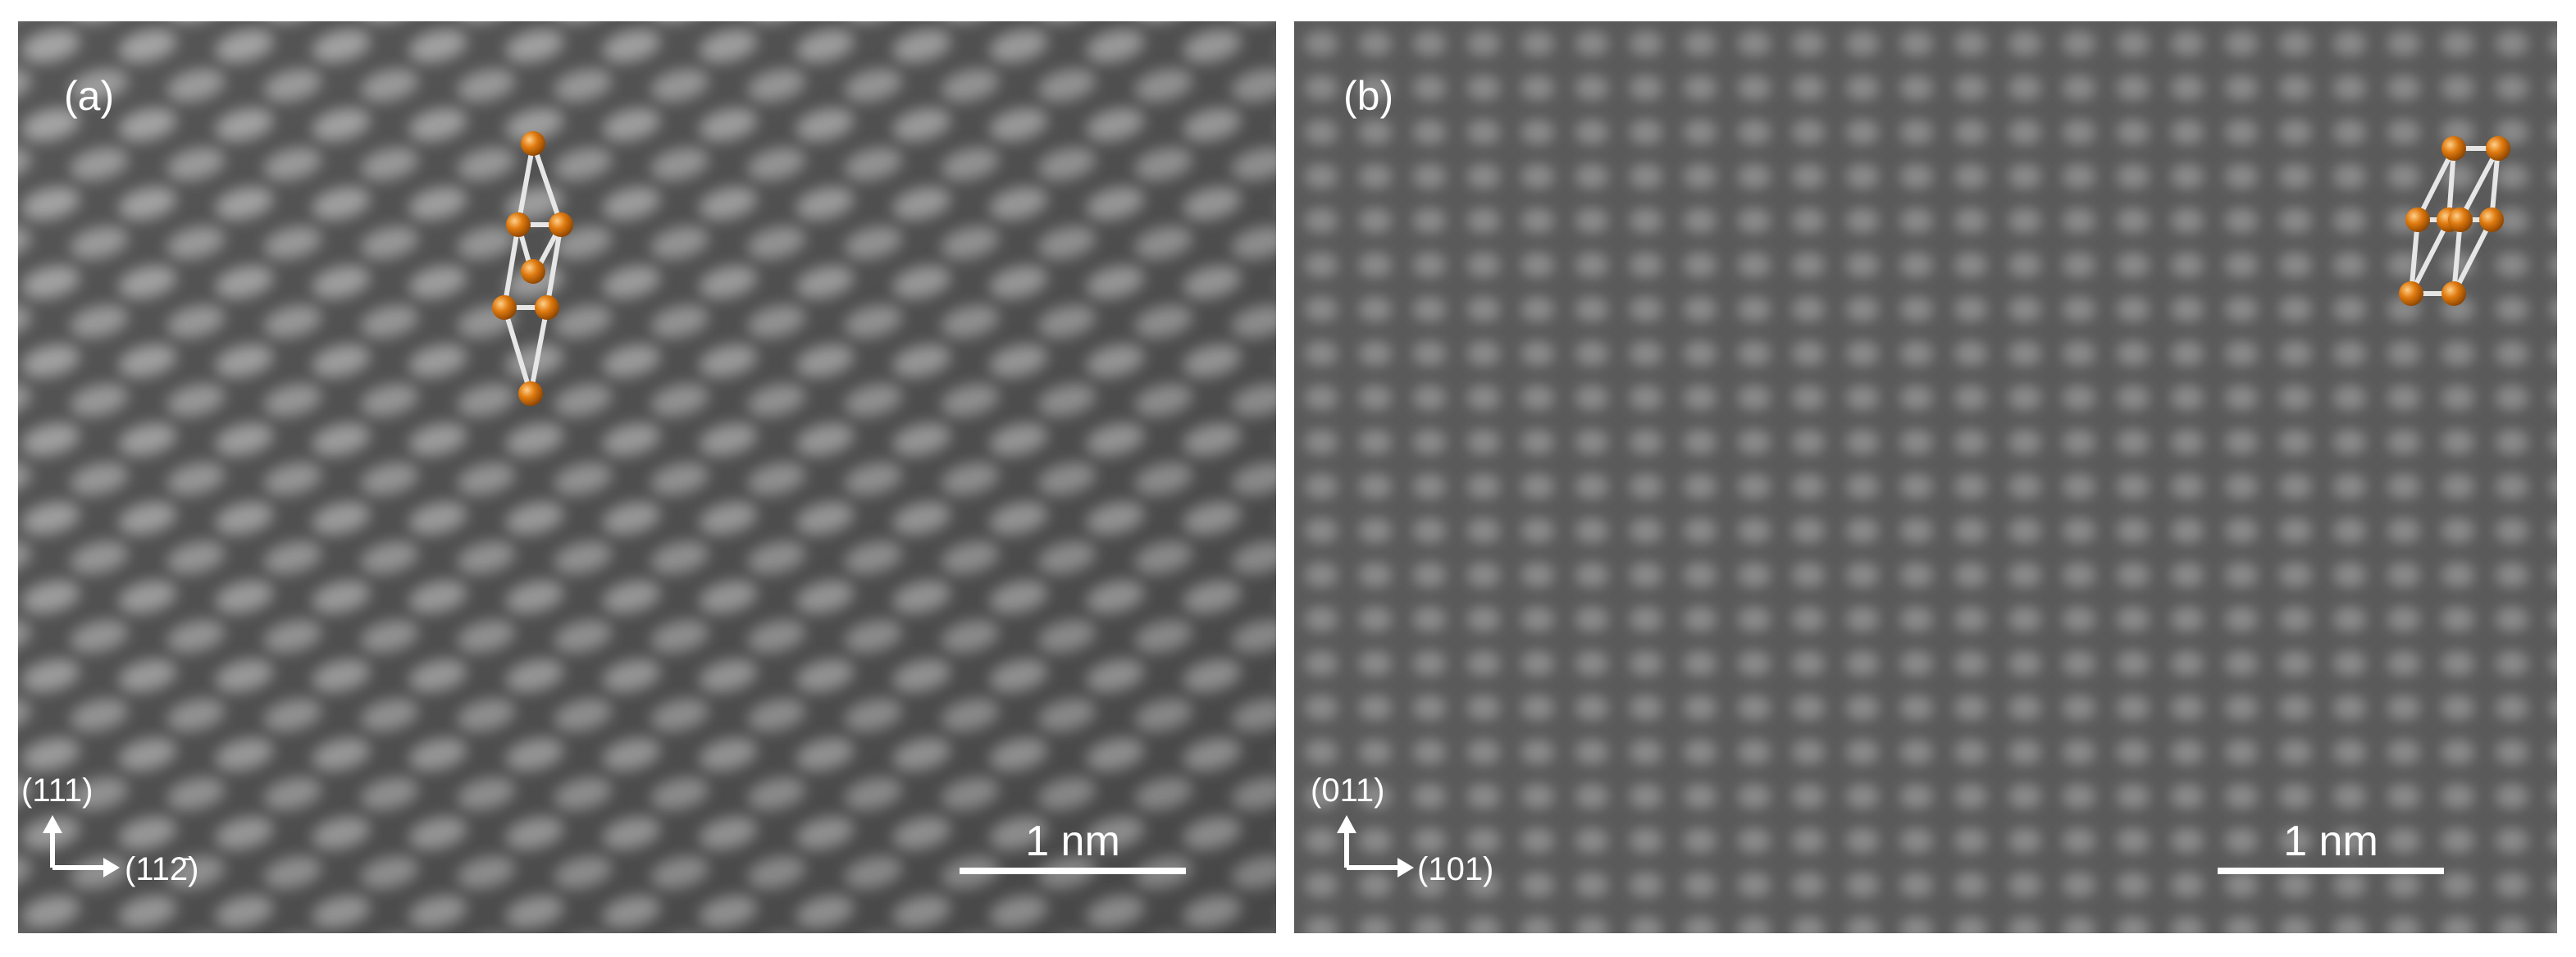  What do you see at coordinates (1368, 96) in the screenshot?
I see `panel-label-b: (b)` at bounding box center [1368, 96].